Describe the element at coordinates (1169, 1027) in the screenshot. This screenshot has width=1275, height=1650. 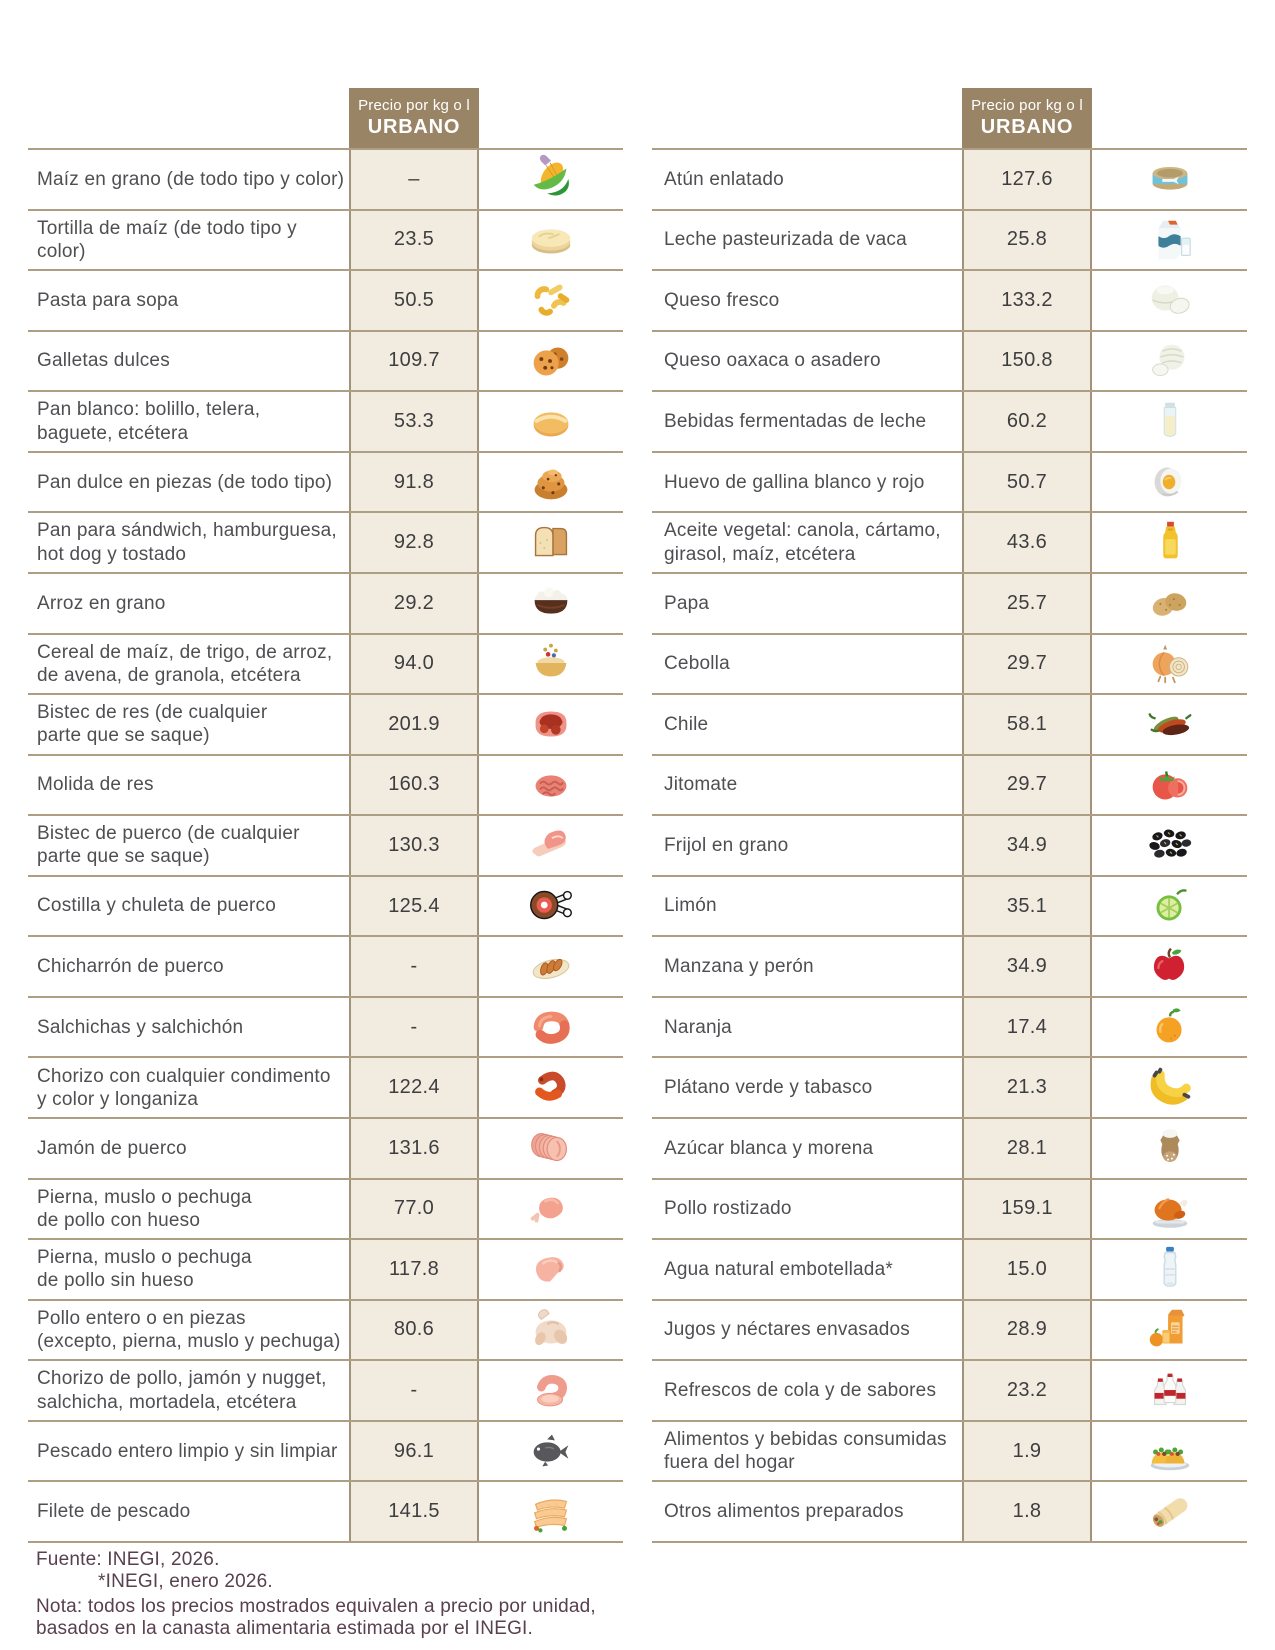
I see `orange-icon` at that location.